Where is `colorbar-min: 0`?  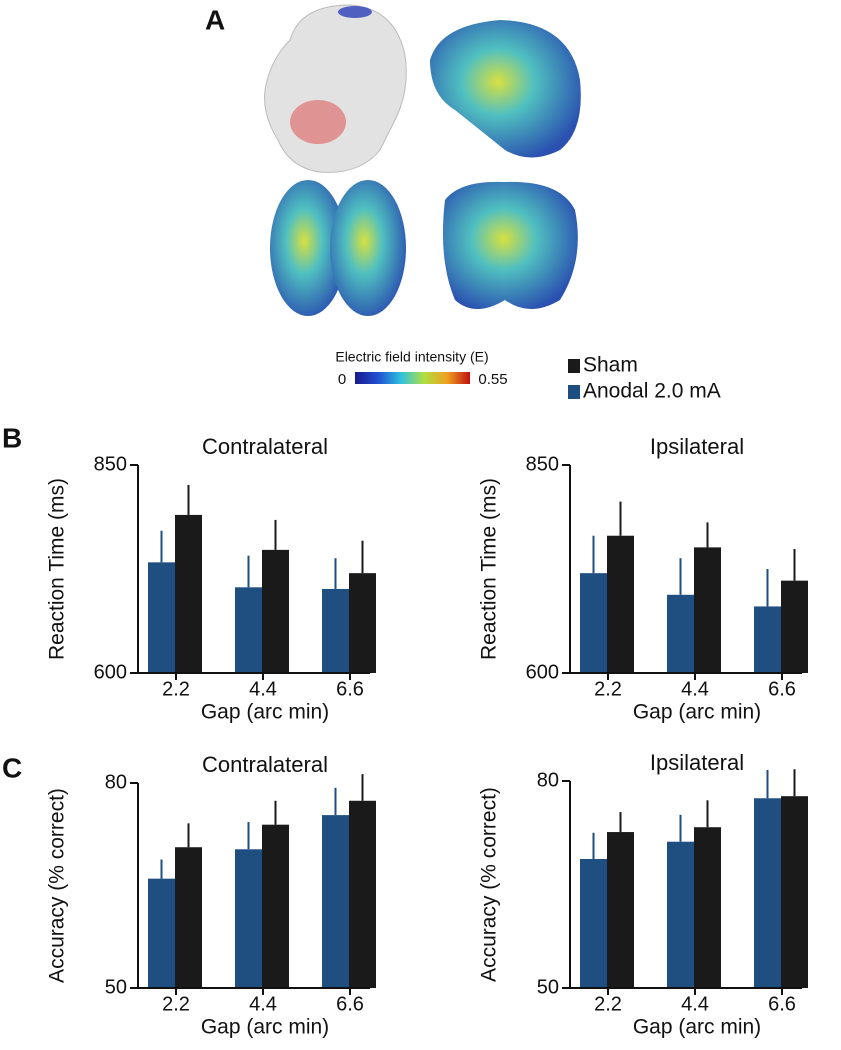 colorbar-min: 0 is located at coordinates (342, 379).